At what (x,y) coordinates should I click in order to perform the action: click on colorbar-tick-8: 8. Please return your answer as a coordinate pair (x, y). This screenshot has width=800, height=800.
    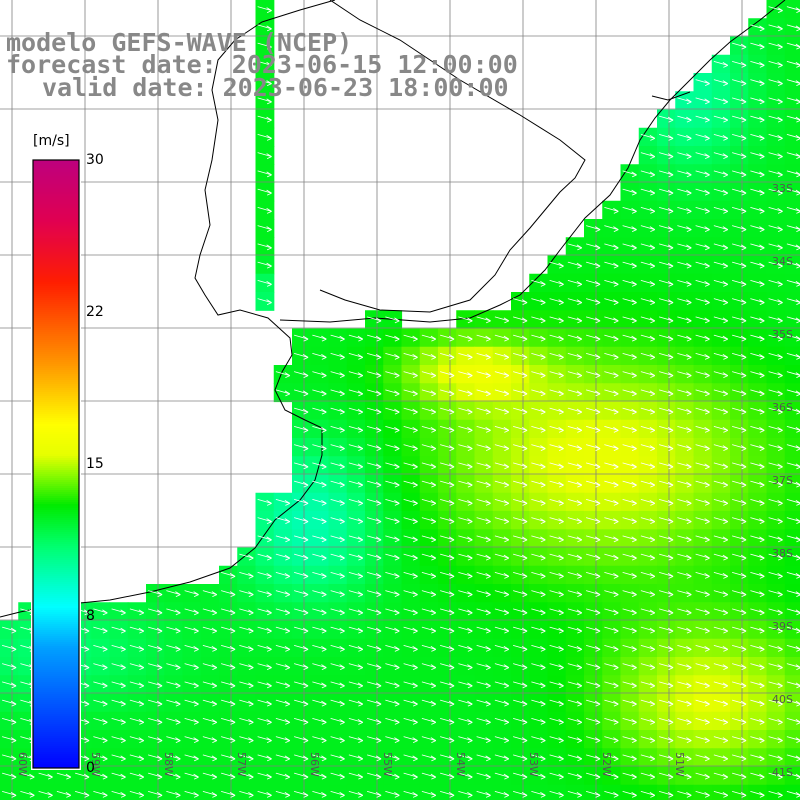
    Looking at the image, I should click on (90, 616).